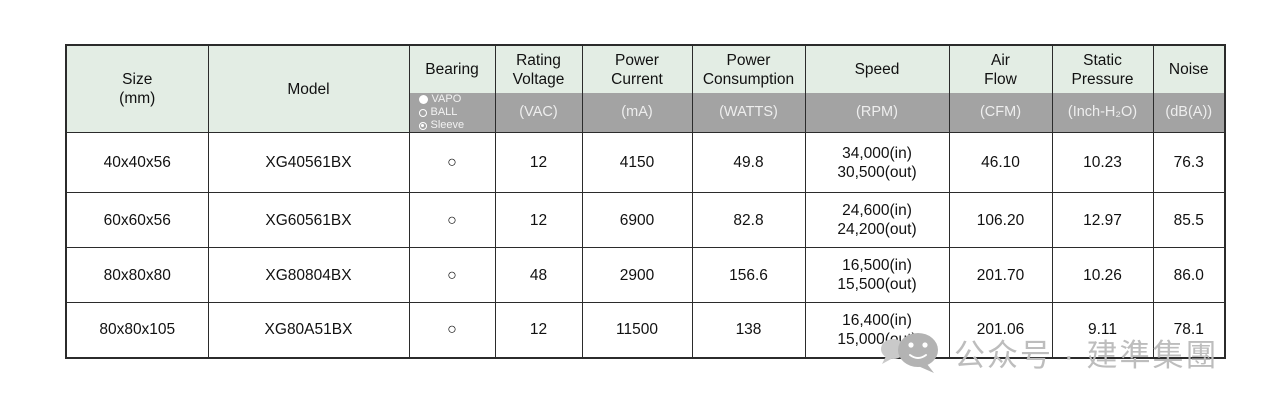 The image size is (1280, 405). I want to click on col-label-line2: Pressure, so click(1102, 79).